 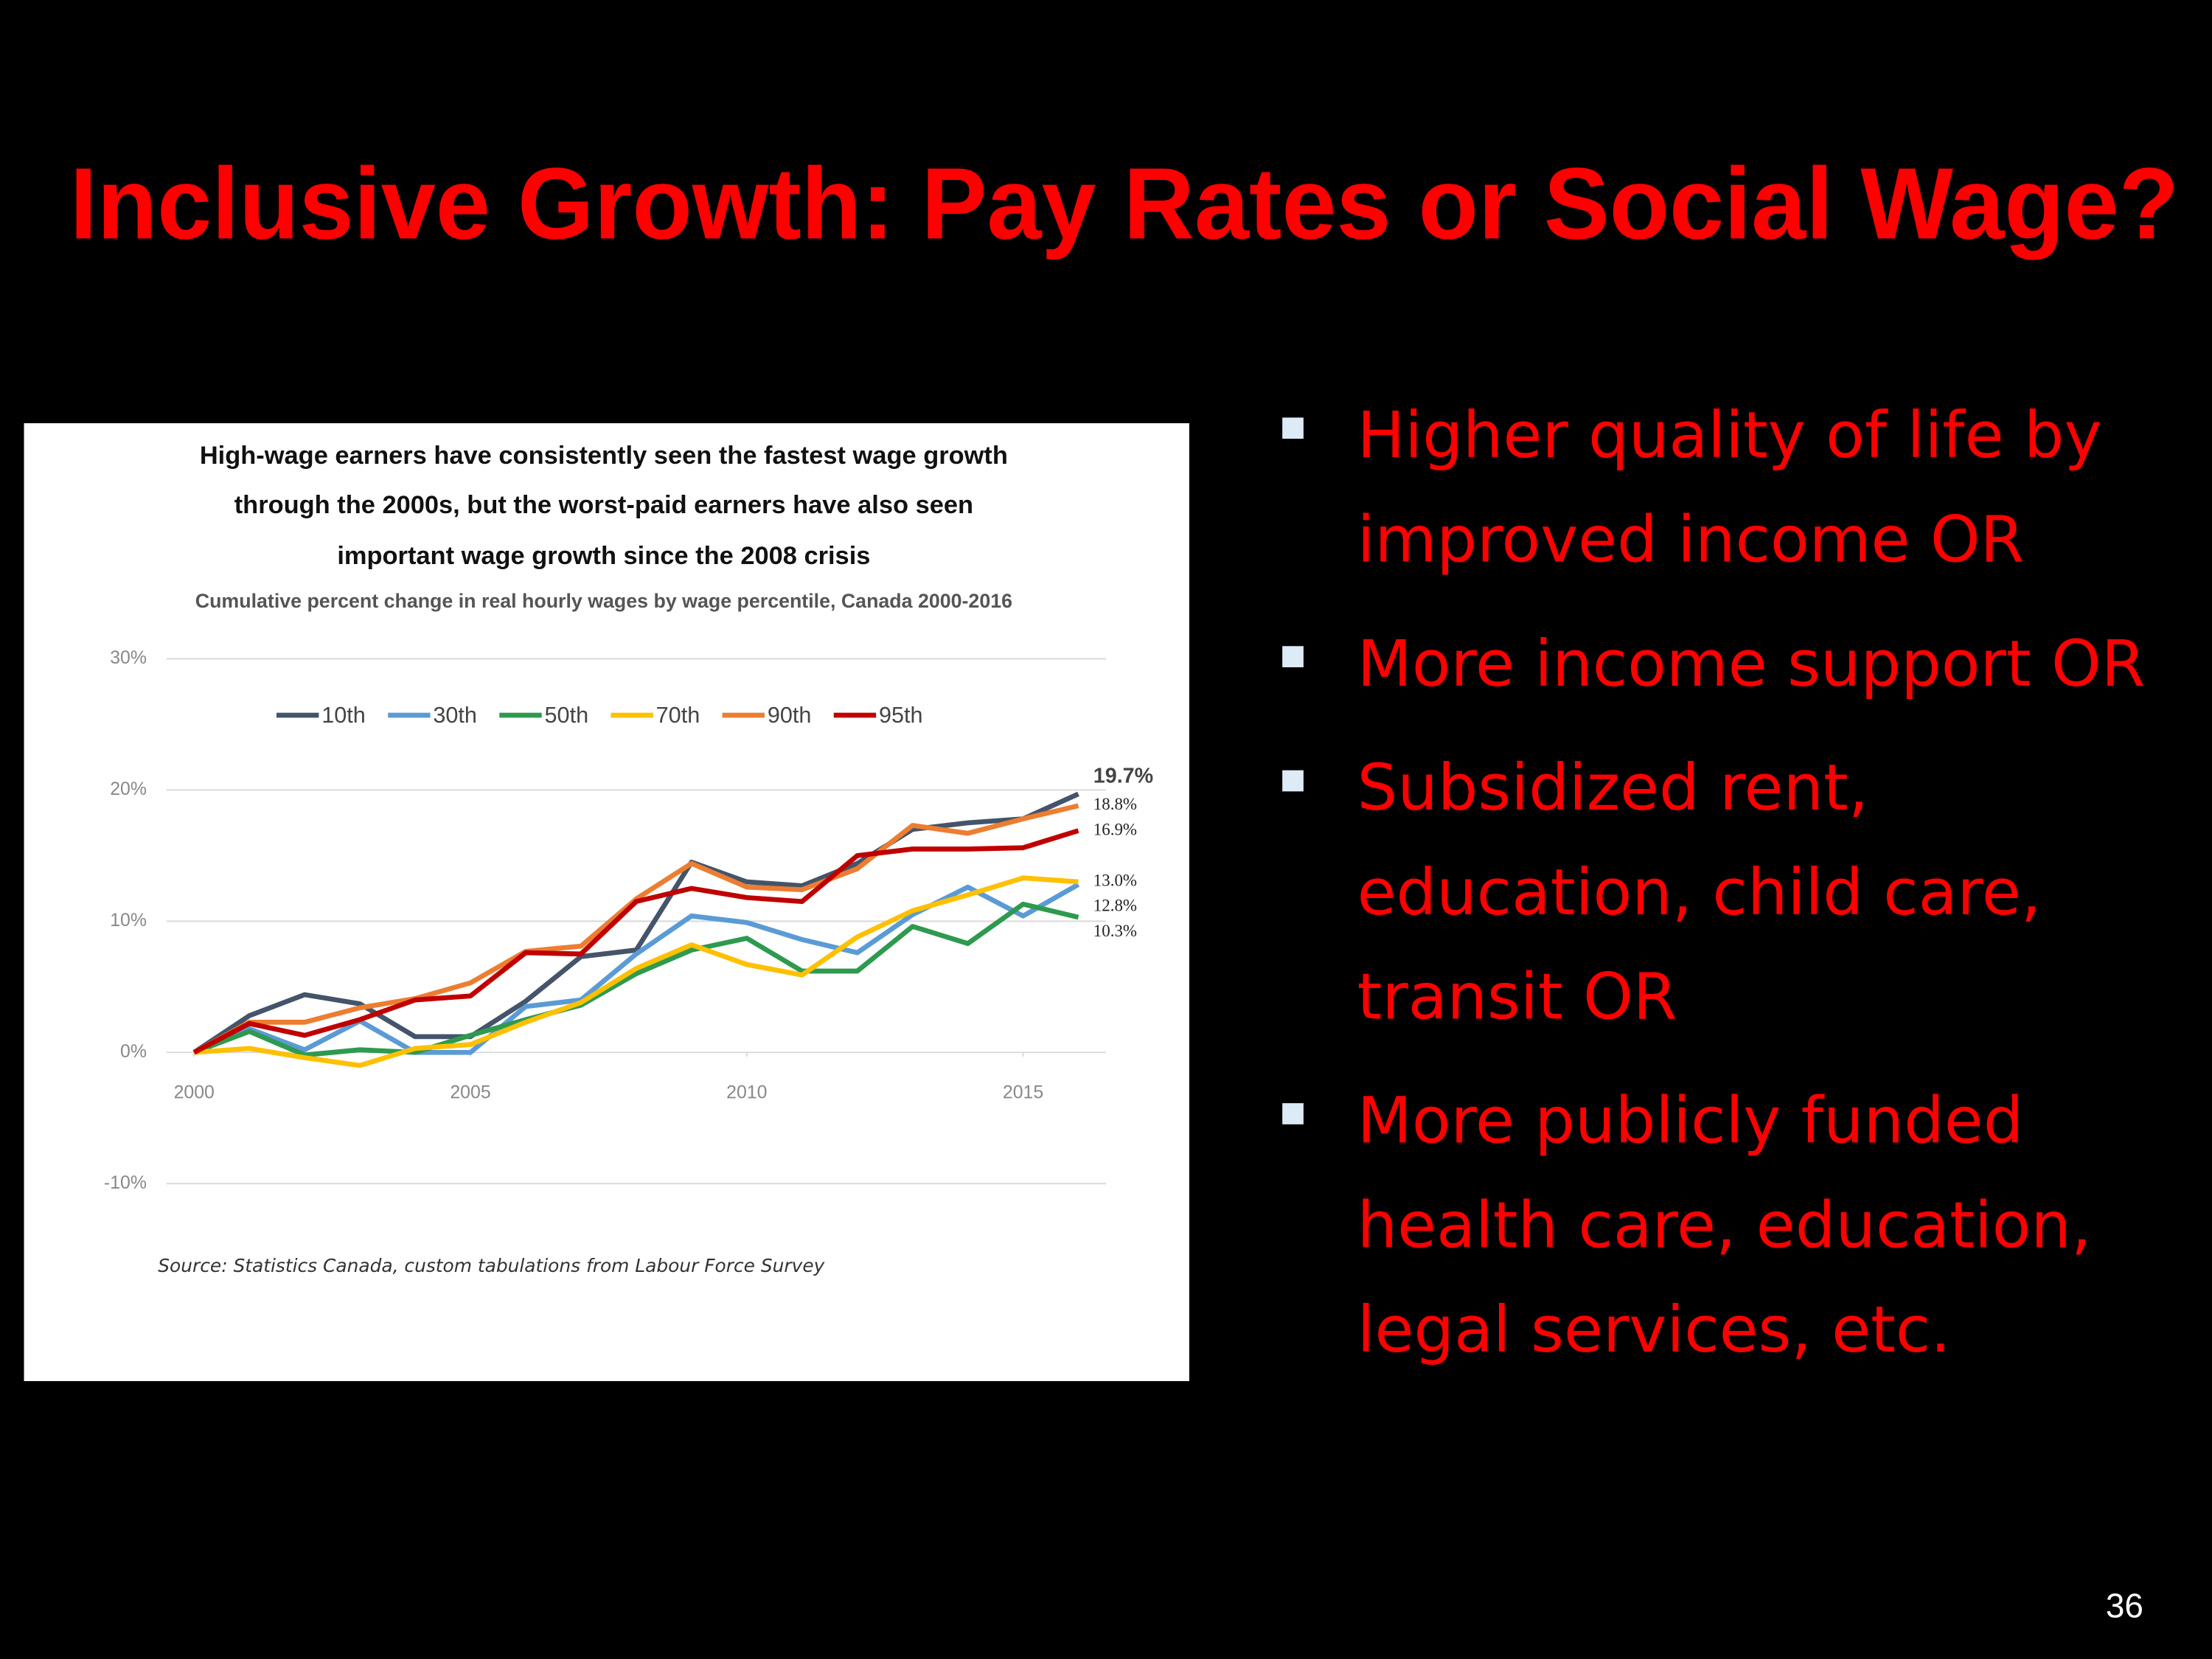 I want to click on value-label: 19.7%, so click(x=1123, y=775).